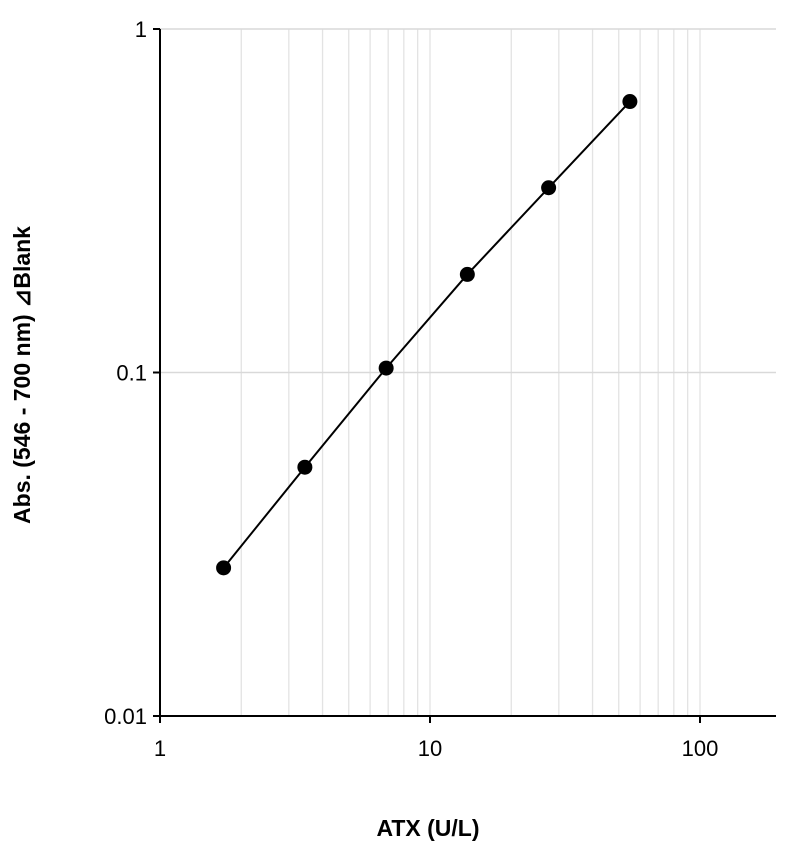 Image resolution: width=800 pixels, height=850 pixels. I want to click on x-tick-label: 1, so click(160, 748).